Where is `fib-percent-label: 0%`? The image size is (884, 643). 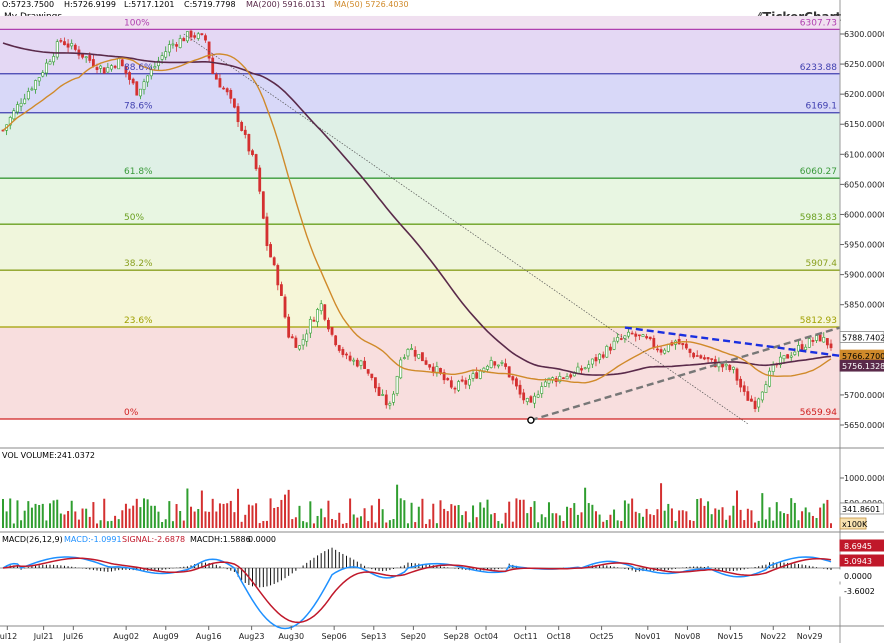 fib-percent-label: 0% is located at coordinates (131, 413).